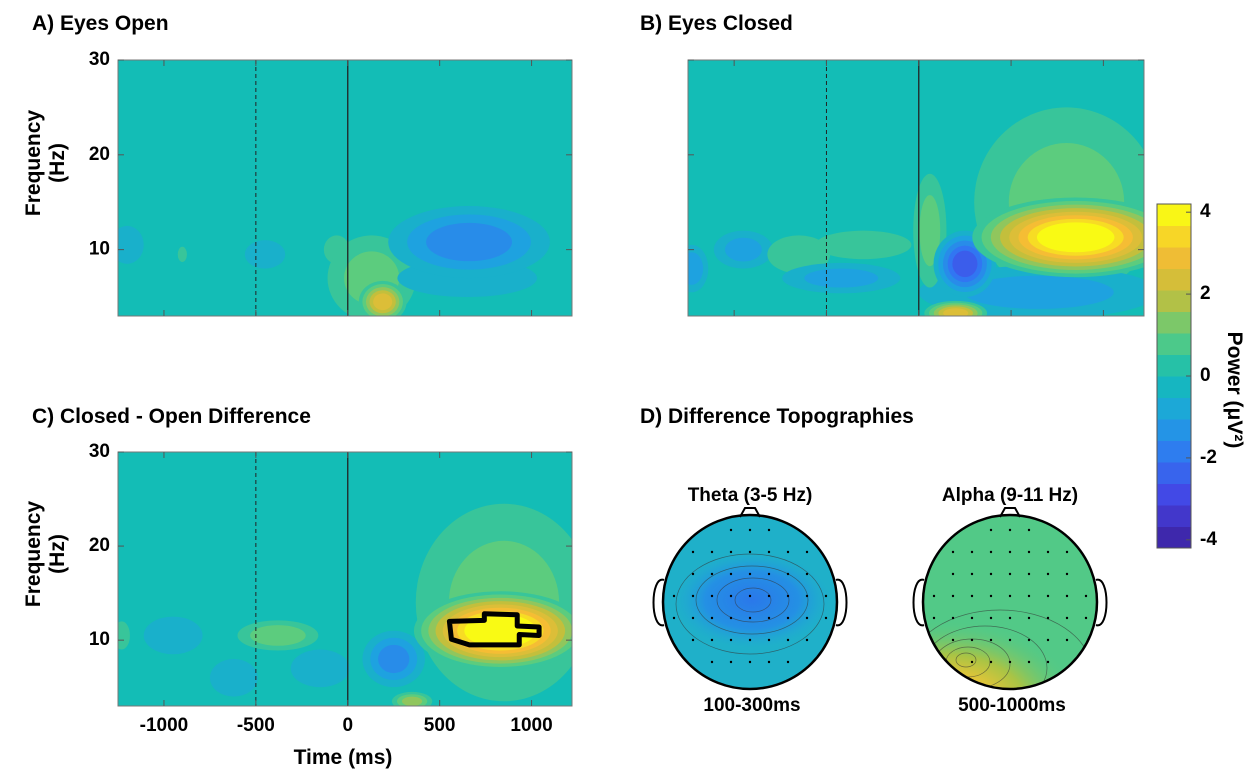  I want to click on y-tick-label: 30, so click(99, 59).